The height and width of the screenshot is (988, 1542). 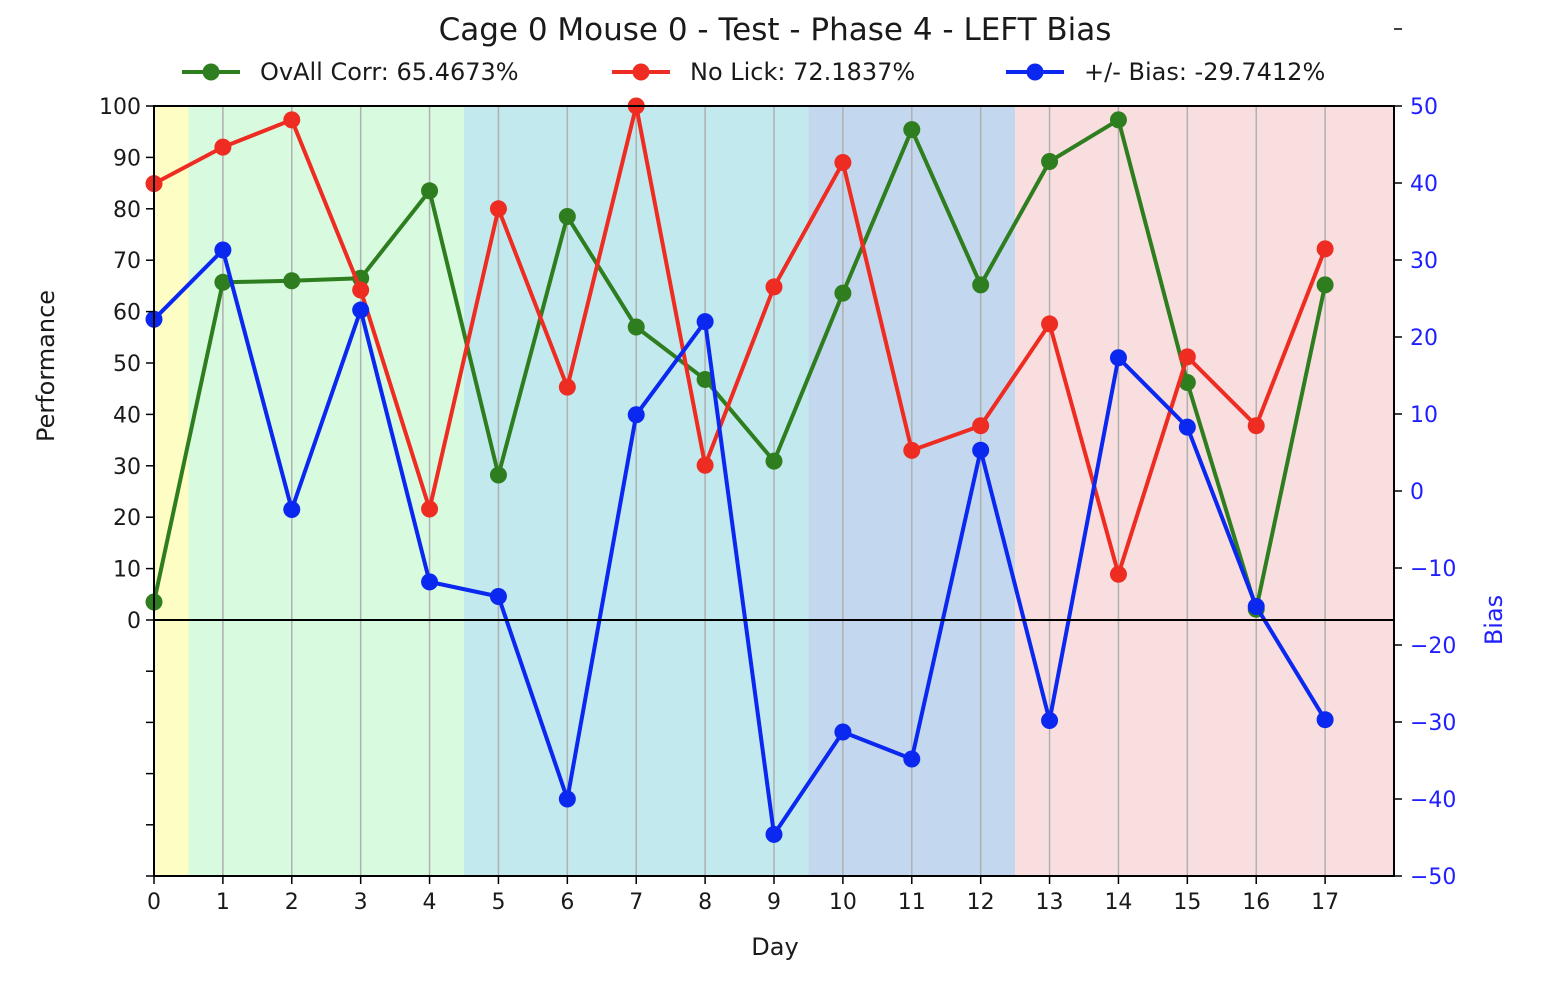 What do you see at coordinates (1424, 261) in the screenshot?
I see `y-right-tick-label-2: 30` at bounding box center [1424, 261].